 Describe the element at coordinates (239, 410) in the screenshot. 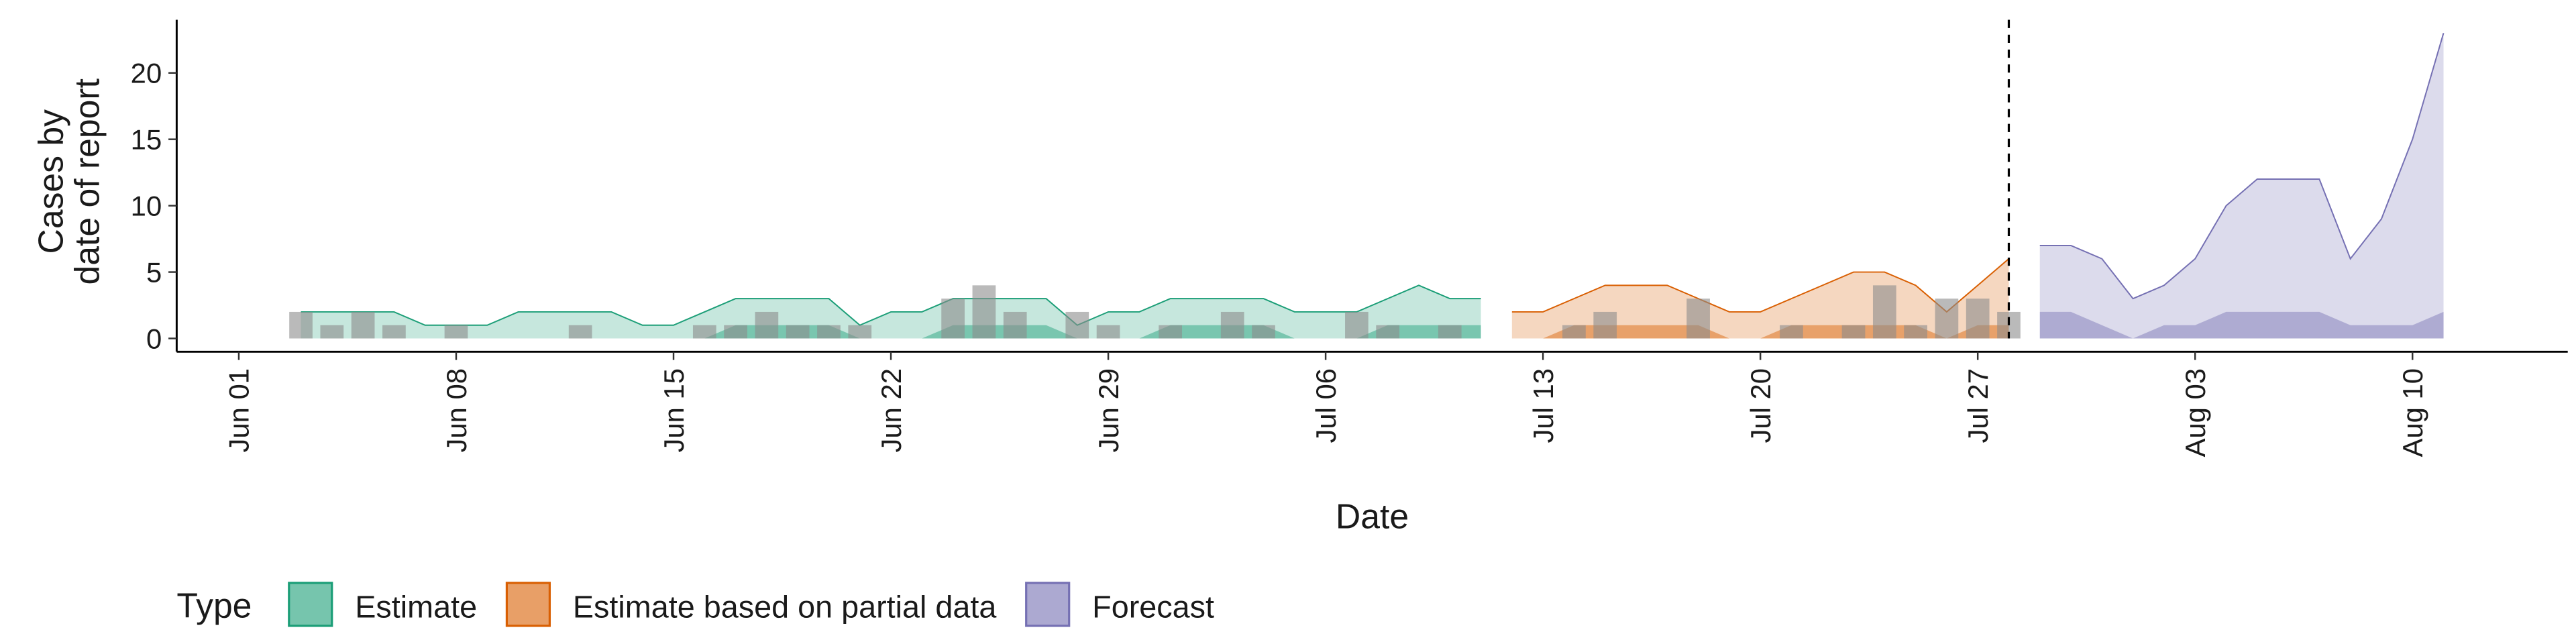

I see `x-tick-label: Jun 01` at that location.